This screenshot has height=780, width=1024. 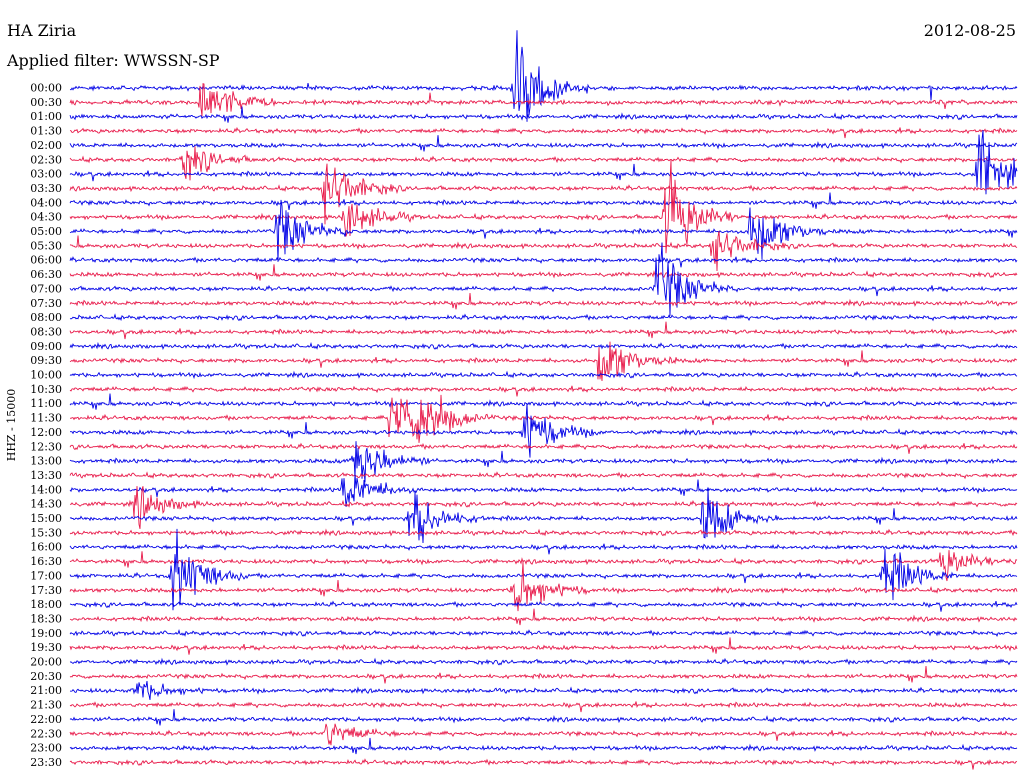 I want to click on tick-label: 10:00, so click(x=46, y=375).